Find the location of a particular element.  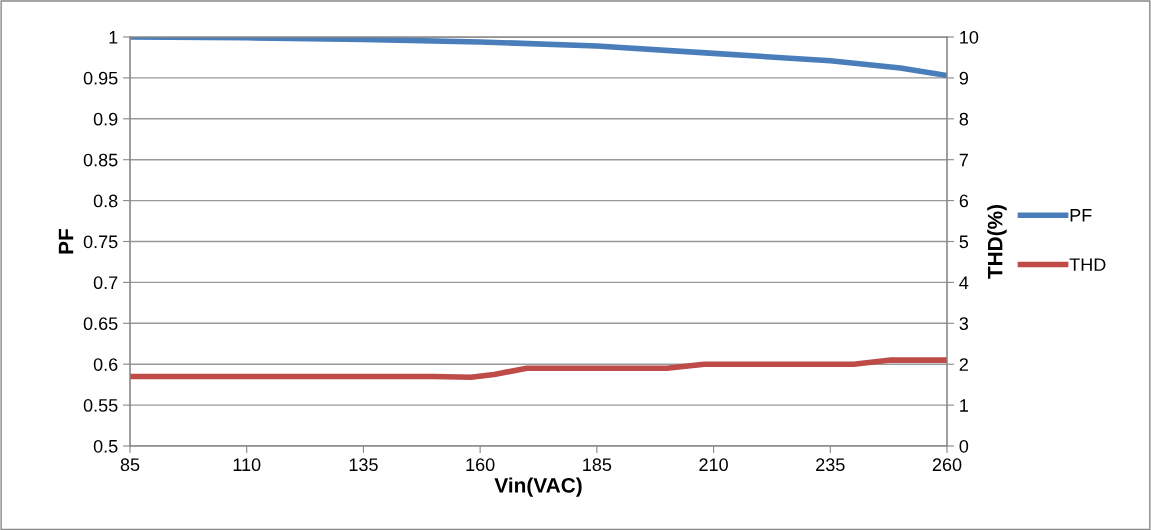

y2-tick-label: 3 is located at coordinates (964, 324).